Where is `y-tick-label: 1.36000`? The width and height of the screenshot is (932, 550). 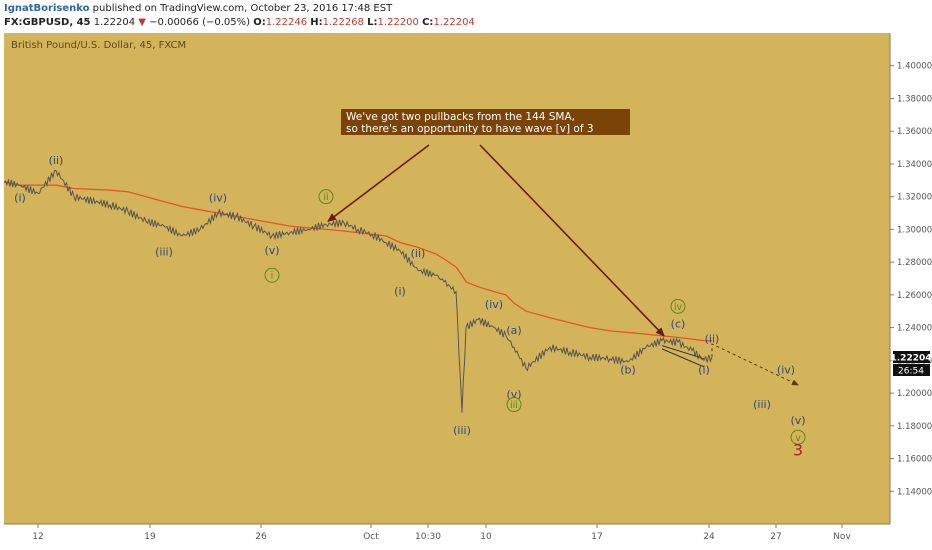 y-tick-label: 1.36000 is located at coordinates (914, 132).